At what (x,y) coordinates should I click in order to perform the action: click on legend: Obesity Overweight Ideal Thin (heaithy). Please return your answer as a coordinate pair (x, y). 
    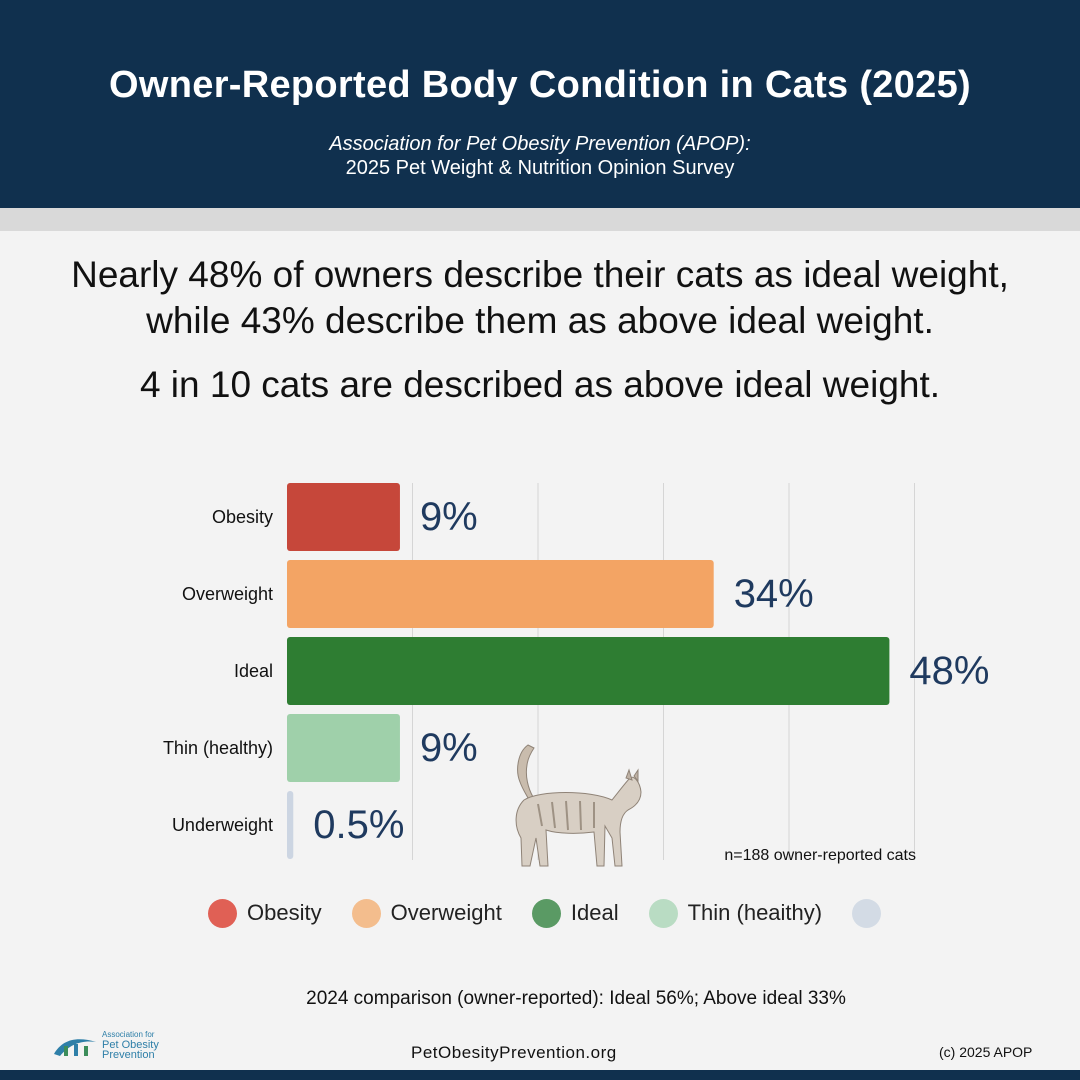
    Looking at the image, I should click on (564, 913).